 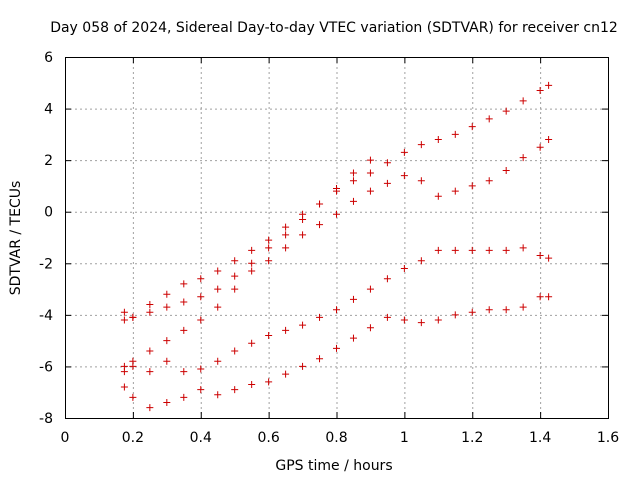 What do you see at coordinates (65, 438) in the screenshot?
I see `x-tick-label: 0` at bounding box center [65, 438].